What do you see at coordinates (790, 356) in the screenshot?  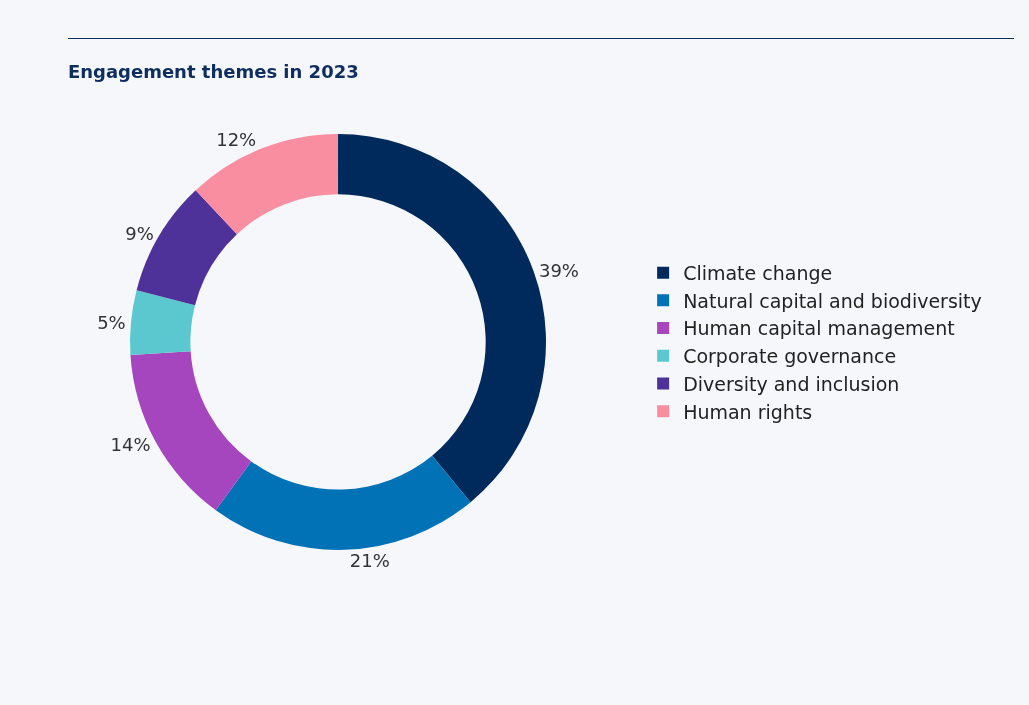 I see `legend-label: Corporate governance` at bounding box center [790, 356].